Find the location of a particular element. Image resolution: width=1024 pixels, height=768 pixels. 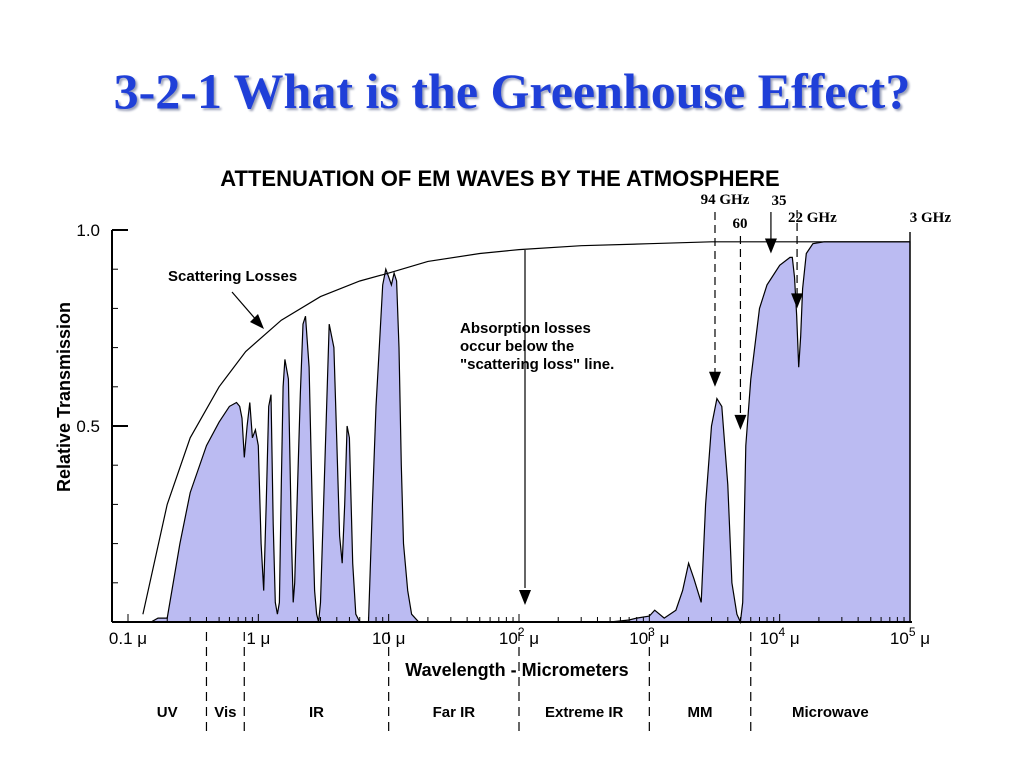

x-tick-label: 105 μ is located at coordinates (910, 636).